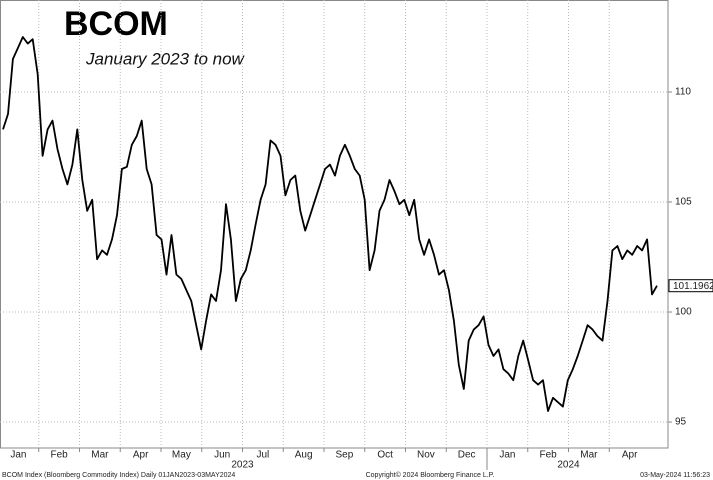  What do you see at coordinates (344, 455) in the screenshot?
I see `x-tick-label: Sep` at bounding box center [344, 455].